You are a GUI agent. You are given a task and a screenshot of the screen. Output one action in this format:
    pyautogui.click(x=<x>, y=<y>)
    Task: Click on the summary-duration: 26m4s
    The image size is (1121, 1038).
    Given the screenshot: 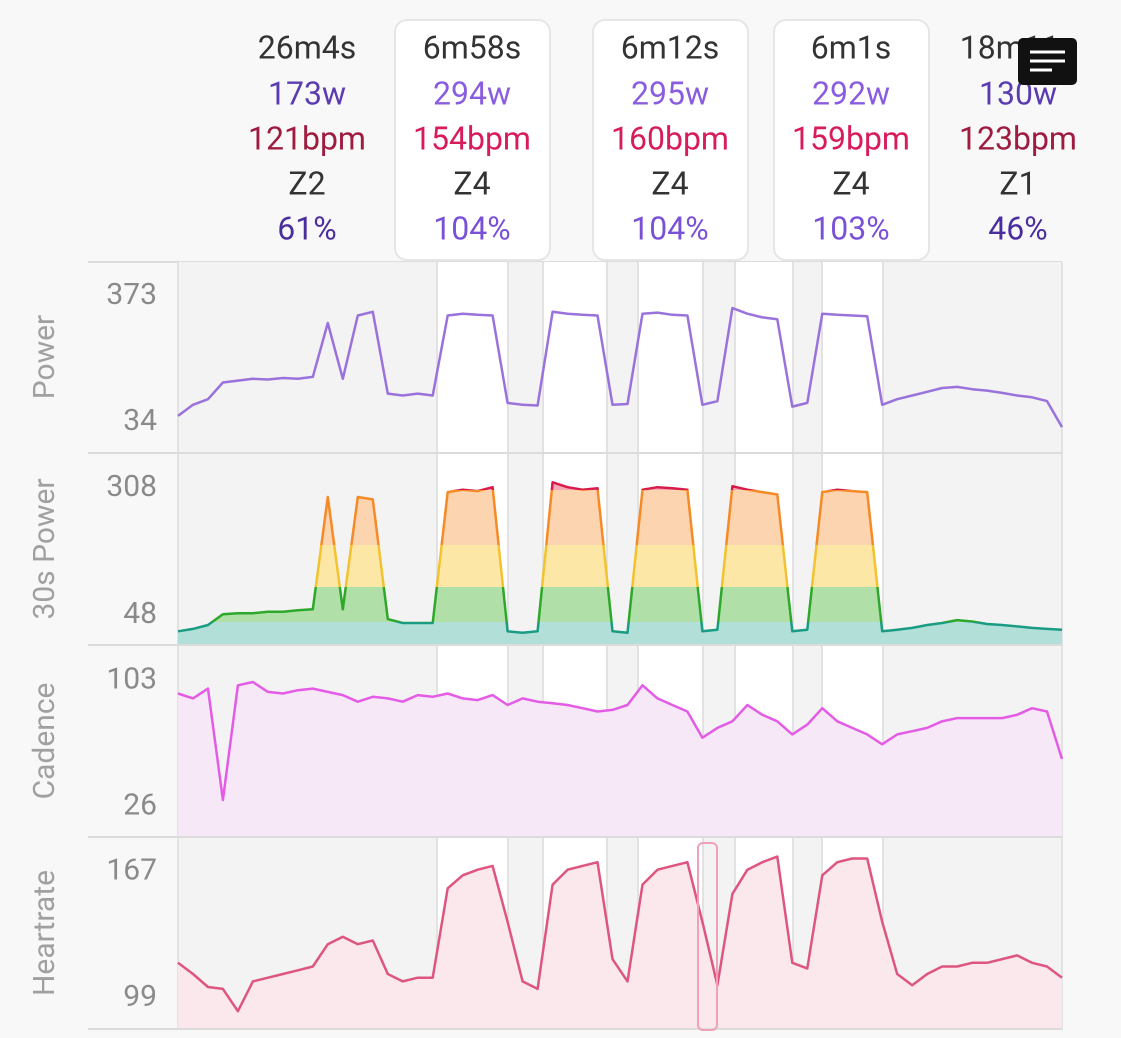 What is the action you would take?
    pyautogui.click(x=307, y=47)
    